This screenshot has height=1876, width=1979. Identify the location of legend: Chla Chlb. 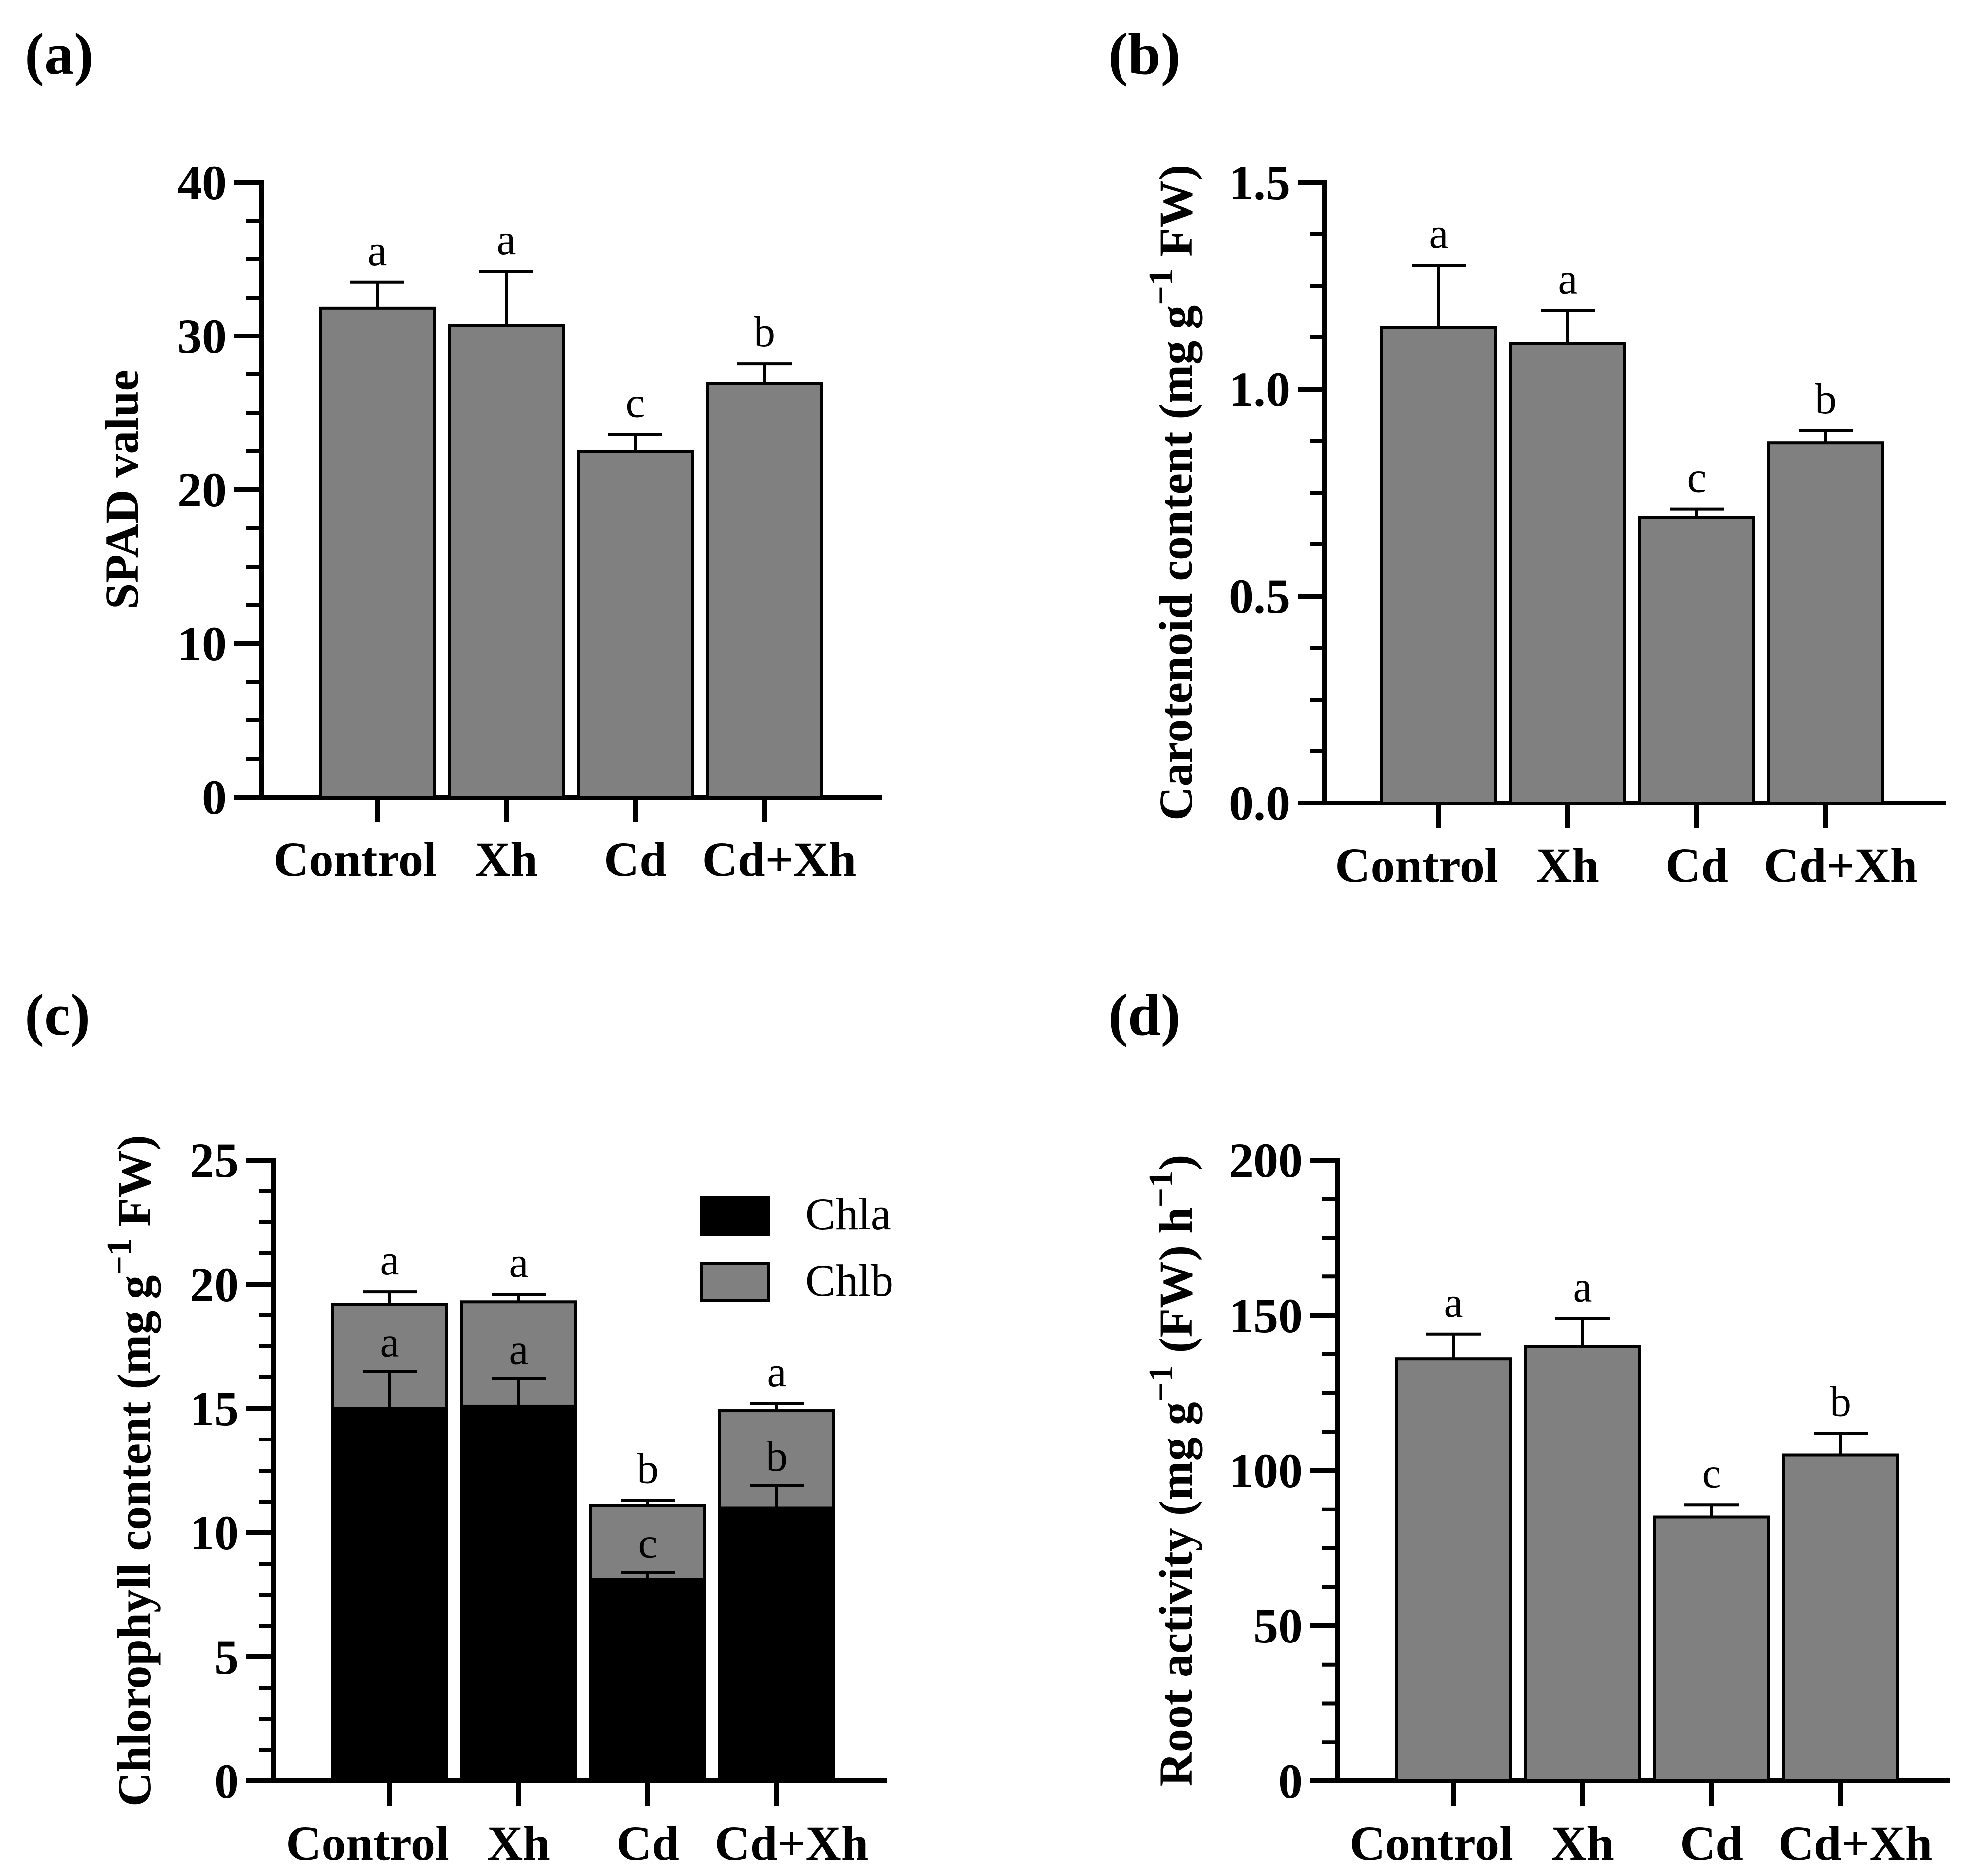
(796, 1247).